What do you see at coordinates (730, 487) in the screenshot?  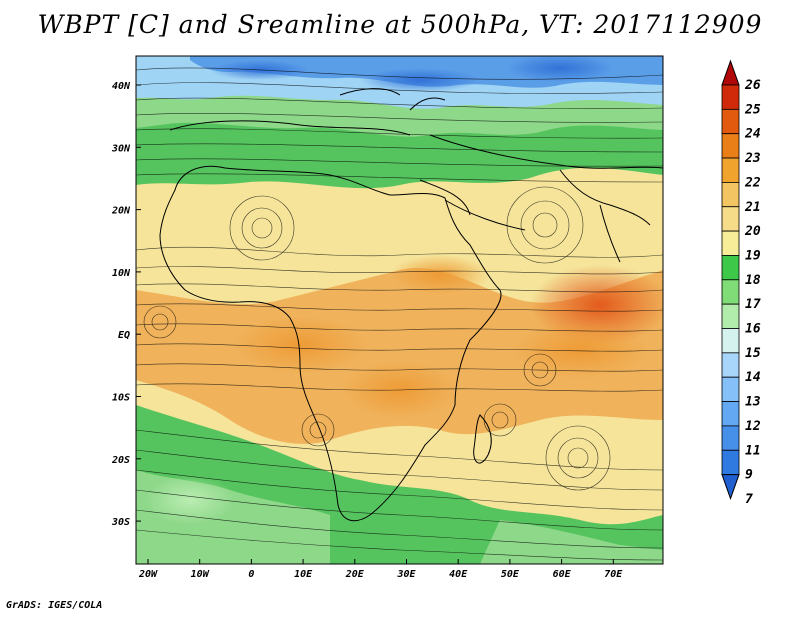 I see `colorbar-min-arrow` at bounding box center [730, 487].